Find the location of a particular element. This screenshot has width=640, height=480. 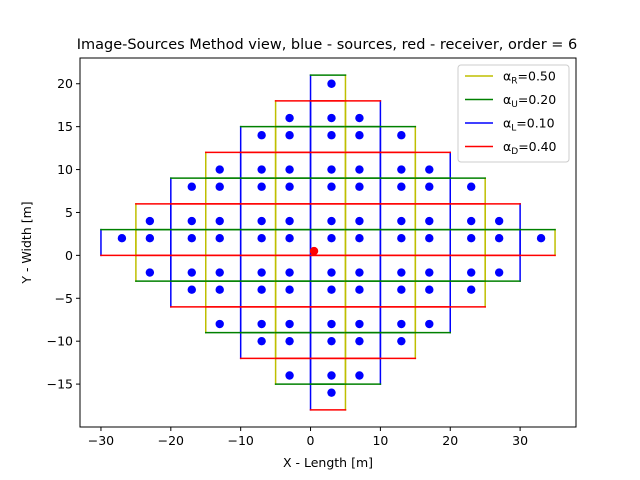

y-axis-ticks: −15 −10 −5 0 5 10 15 20 is located at coordinates (63, 234).